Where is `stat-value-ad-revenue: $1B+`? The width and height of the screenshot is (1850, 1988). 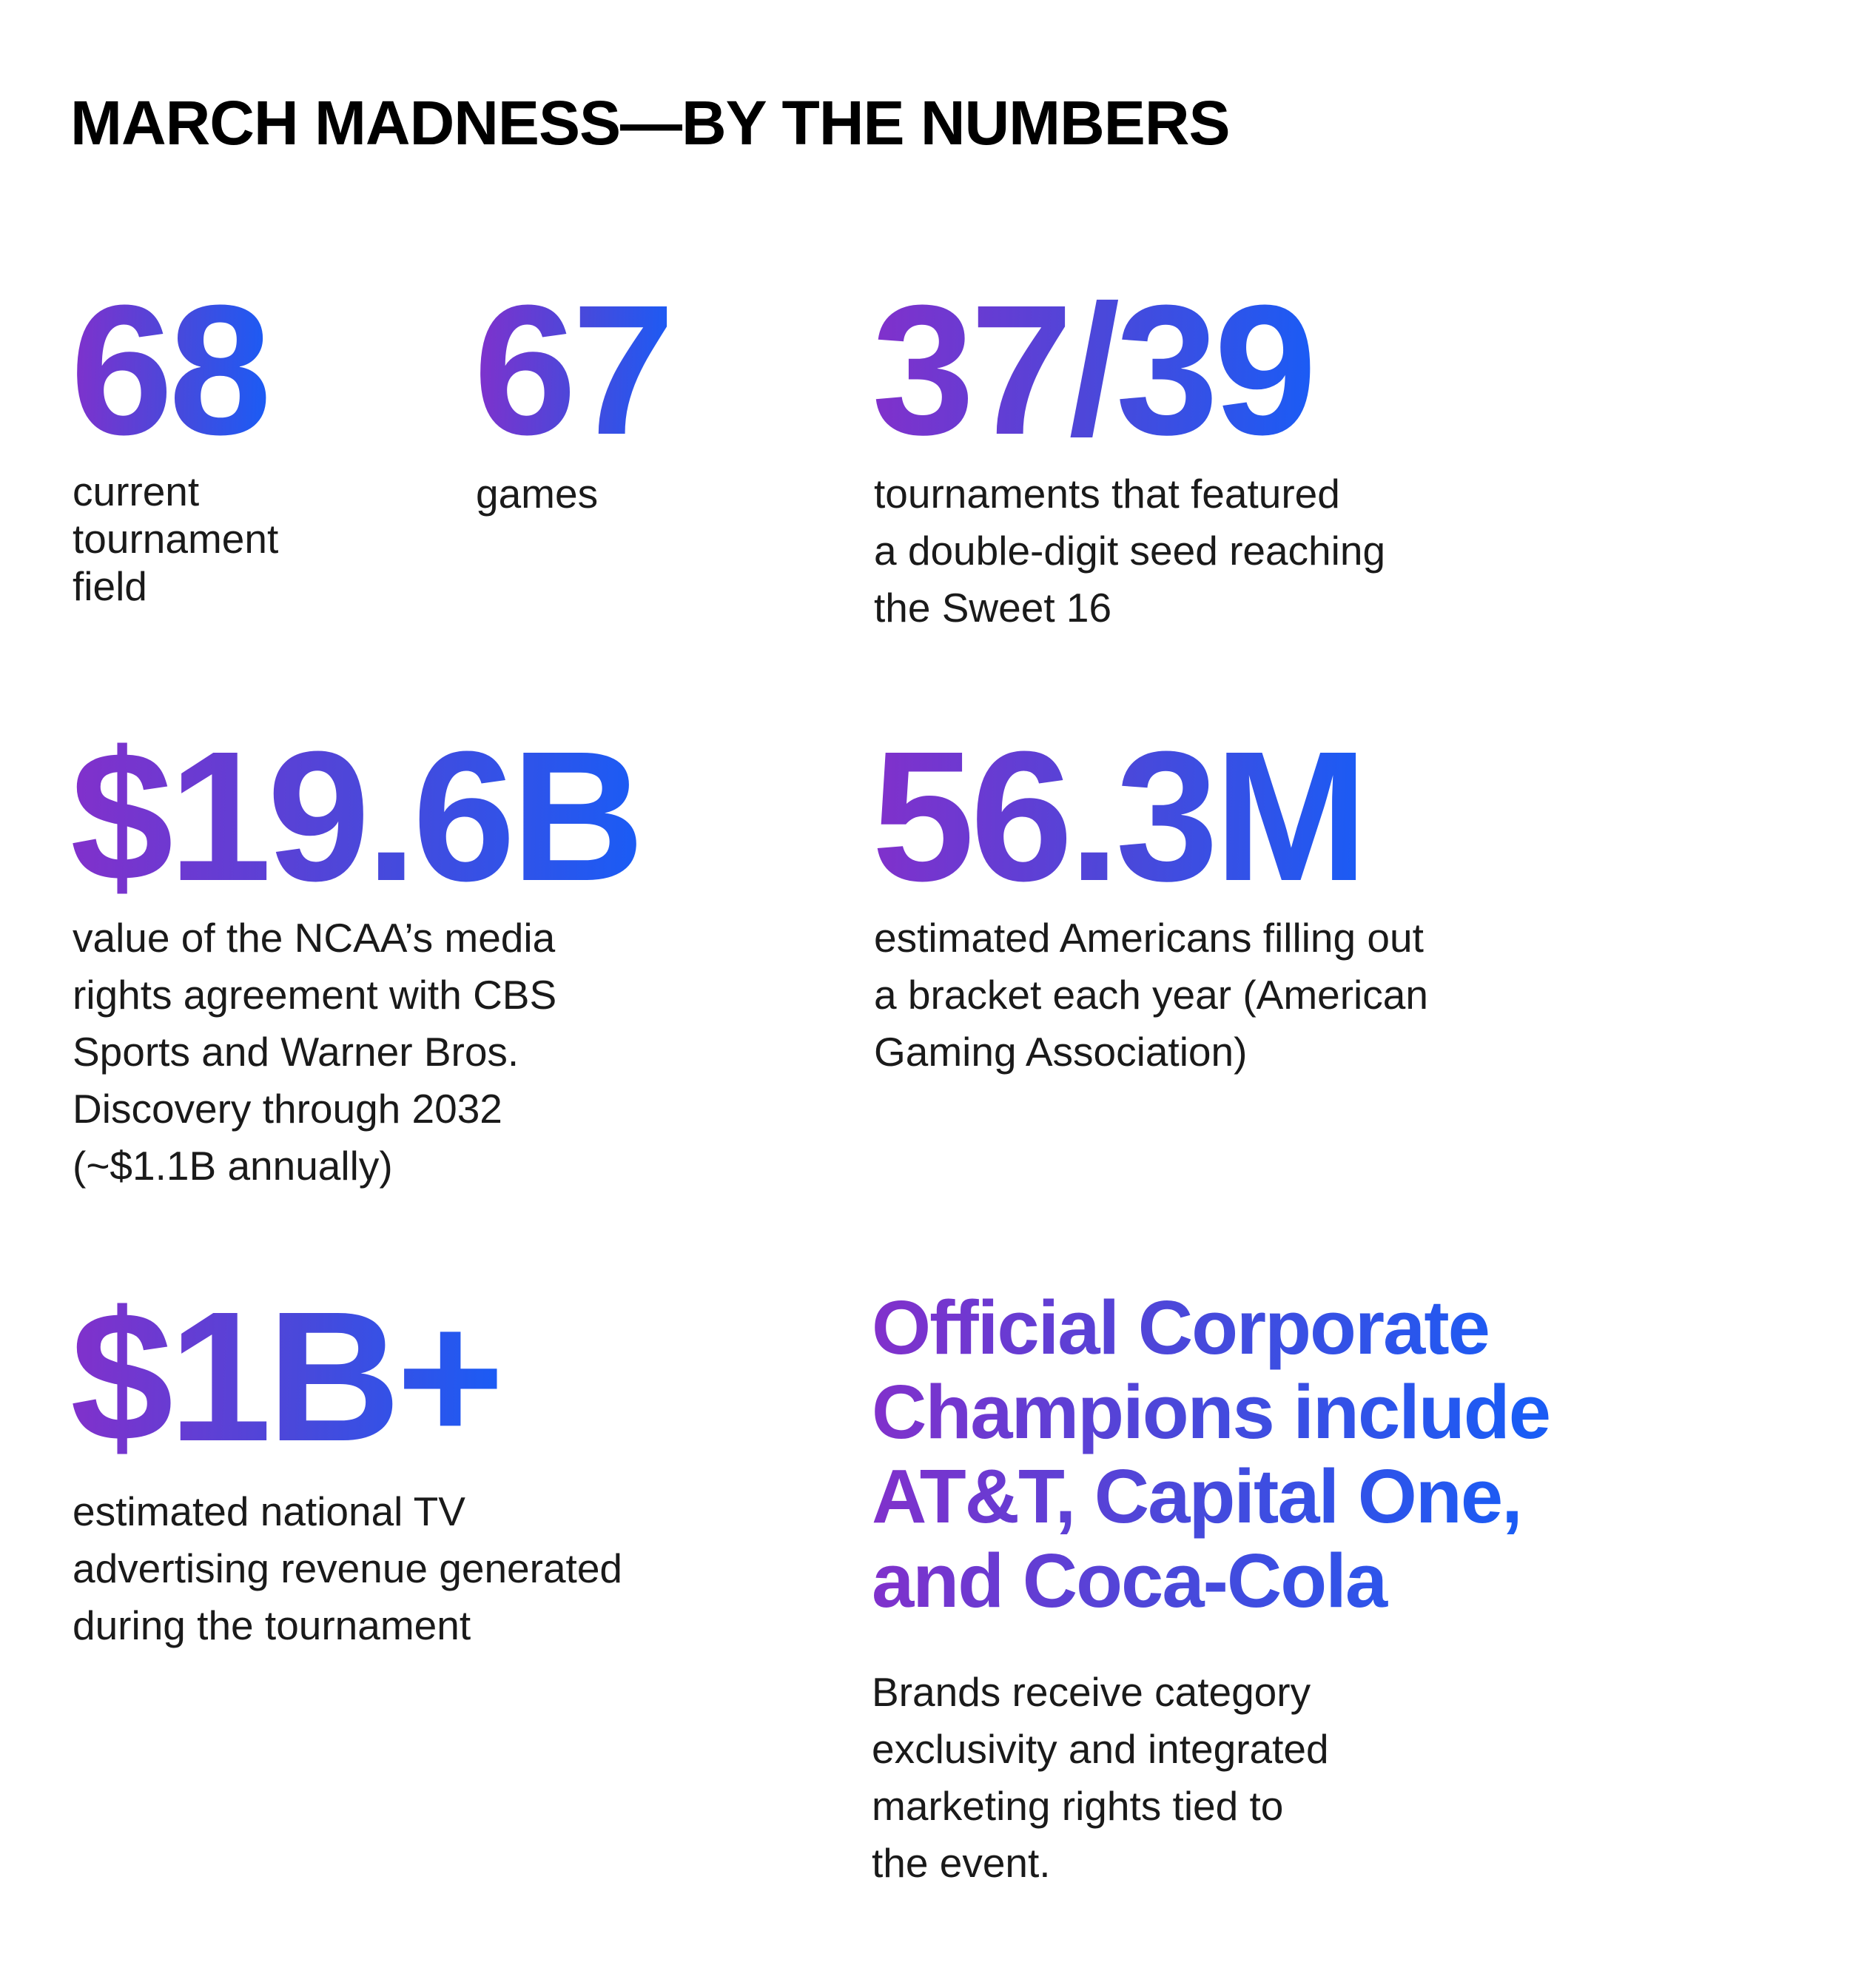
stat-value-ad-revenue: $1B+ is located at coordinates (287, 1376).